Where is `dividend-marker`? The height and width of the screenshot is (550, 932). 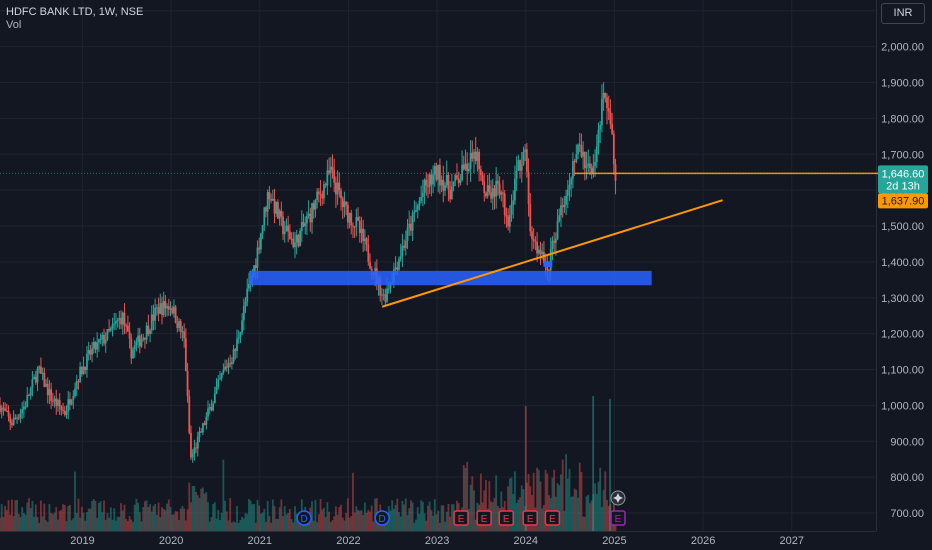
dividend-marker is located at coordinates (304, 518).